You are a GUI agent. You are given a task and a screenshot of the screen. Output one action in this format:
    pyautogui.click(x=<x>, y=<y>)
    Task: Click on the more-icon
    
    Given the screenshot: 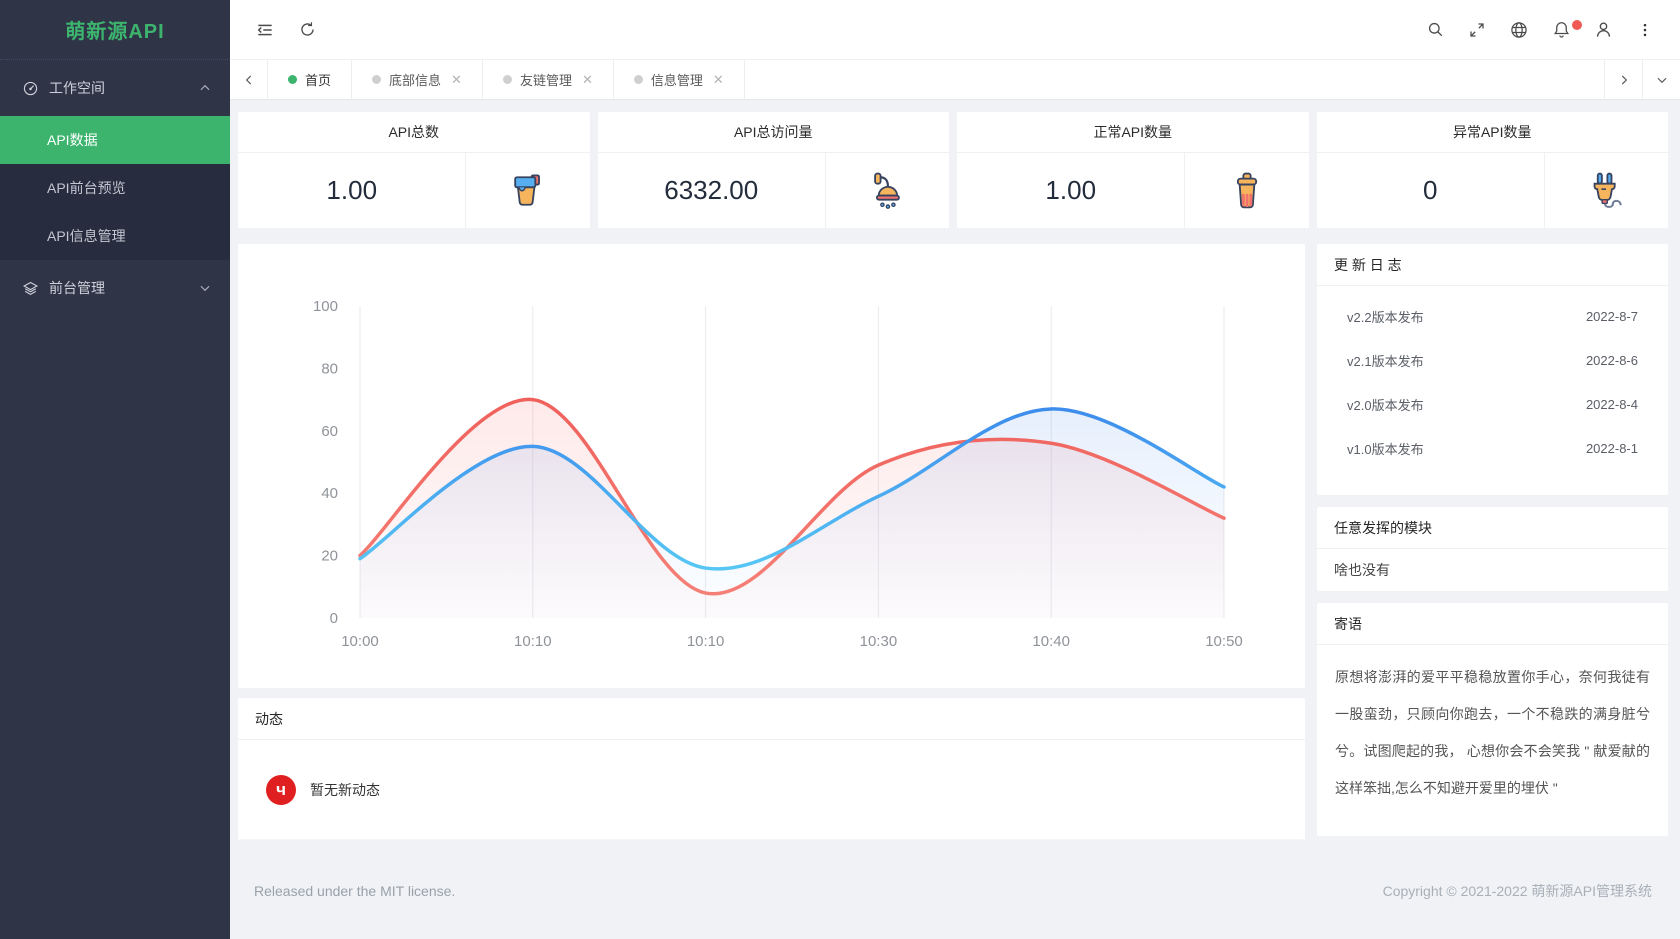 What is the action you would take?
    pyautogui.click(x=1645, y=30)
    